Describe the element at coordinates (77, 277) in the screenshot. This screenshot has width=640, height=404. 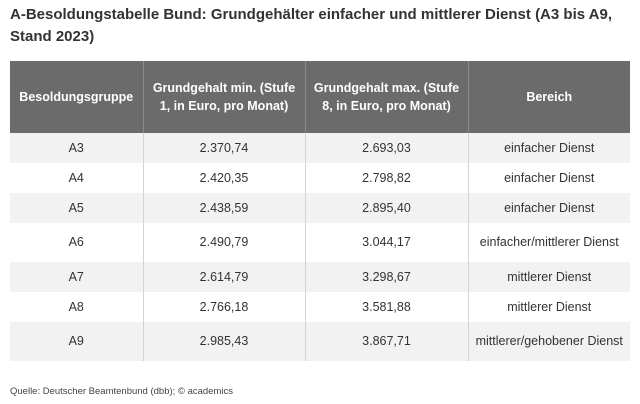
I see `cell-besoldungsgruppe: A7` at that location.